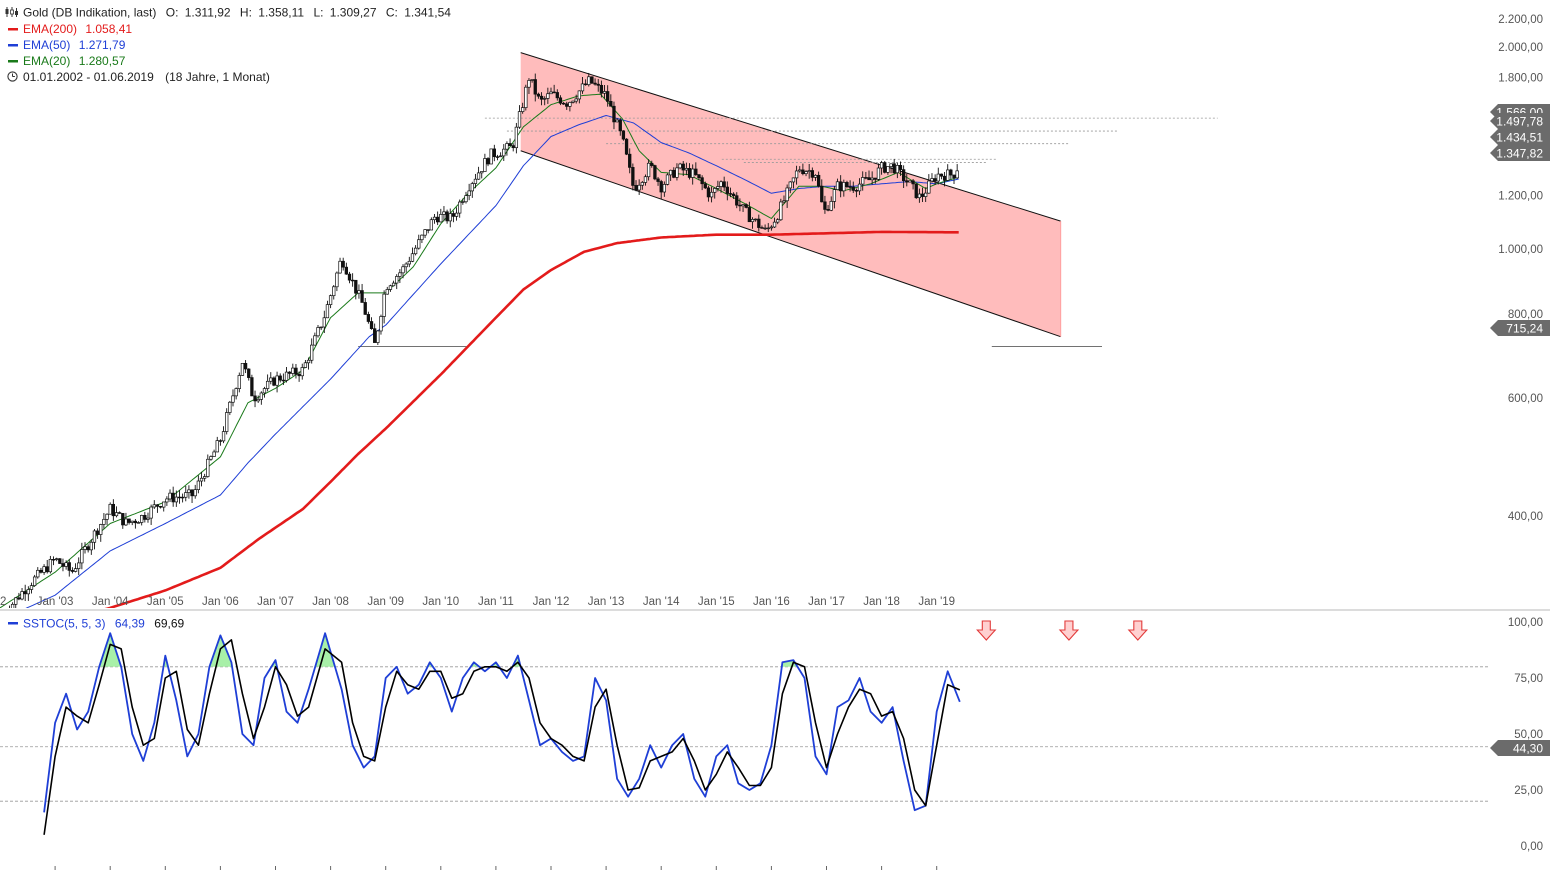 Image resolution: width=1550 pixels, height=870 pixels. Describe the element at coordinates (172, 13) in the screenshot. I see `ohlc-open-label: O:` at that location.